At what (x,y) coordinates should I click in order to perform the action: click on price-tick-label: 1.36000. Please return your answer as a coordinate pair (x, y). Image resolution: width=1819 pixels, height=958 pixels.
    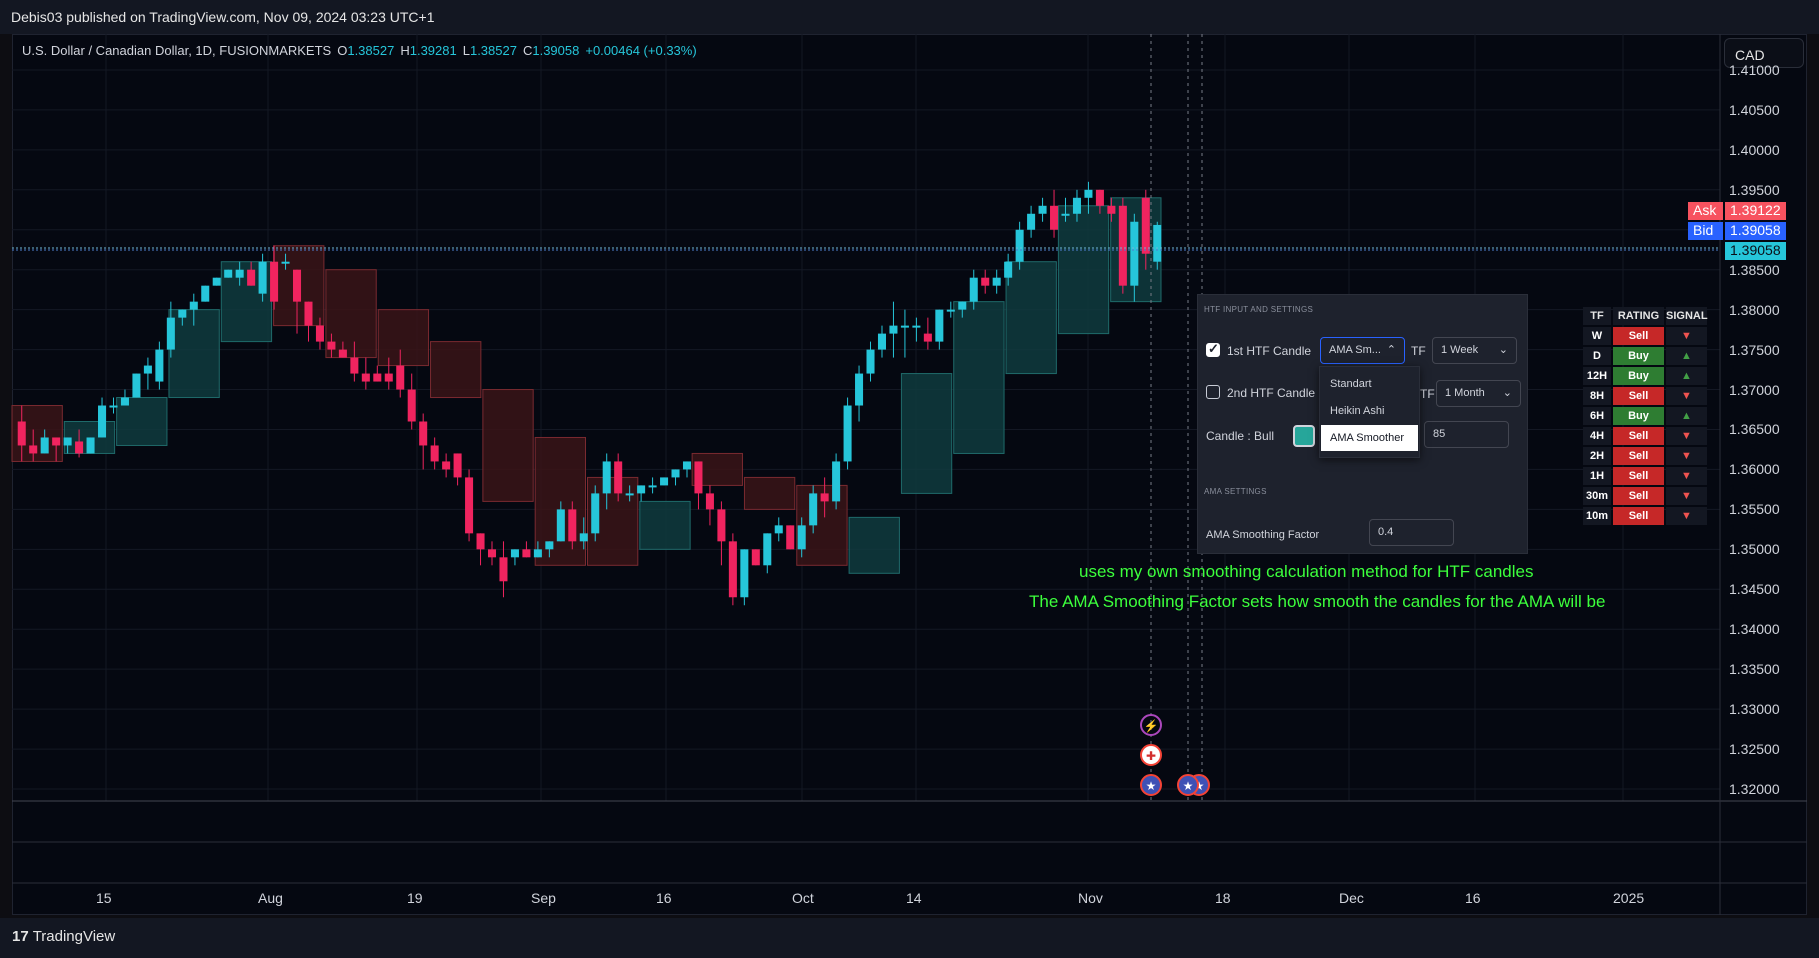
    Looking at the image, I should click on (1754, 469).